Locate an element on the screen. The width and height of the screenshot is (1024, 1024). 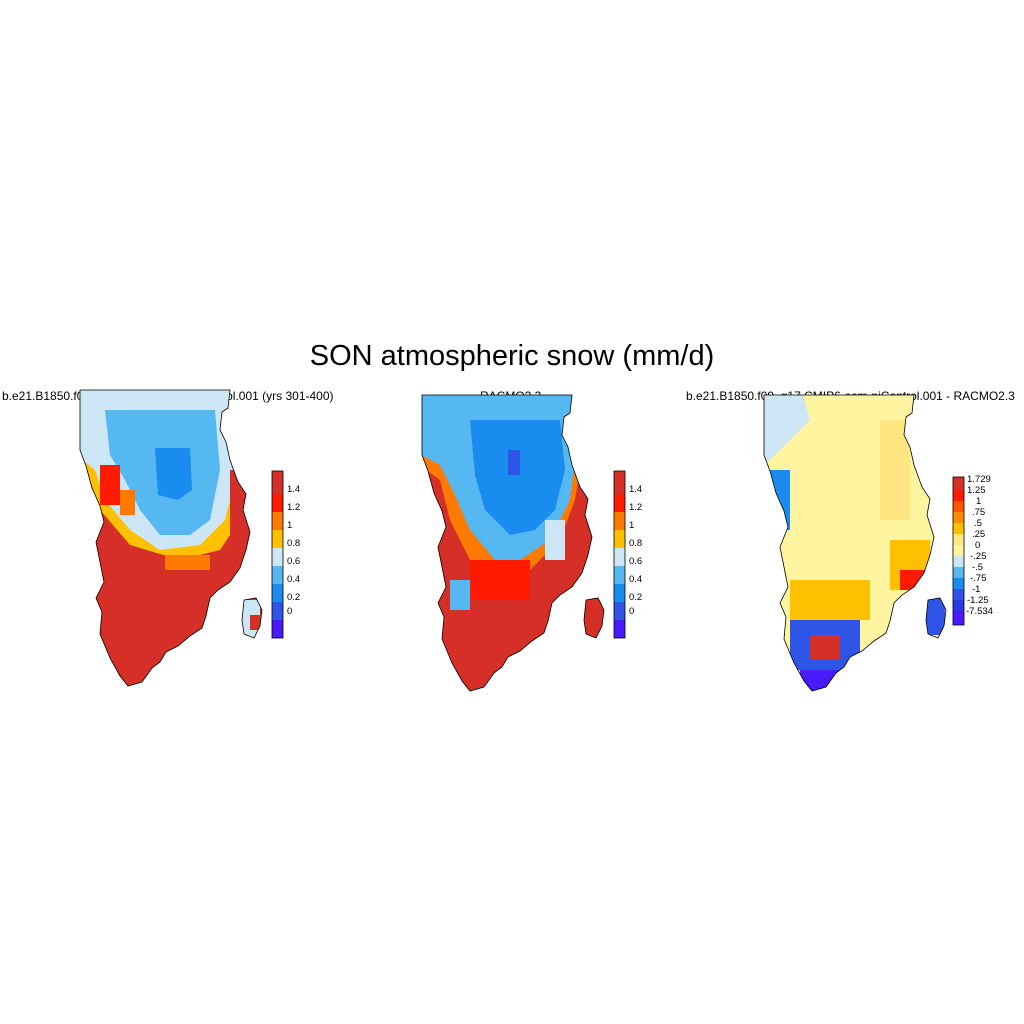
field-island-blue is located at coordinates (935, 615).